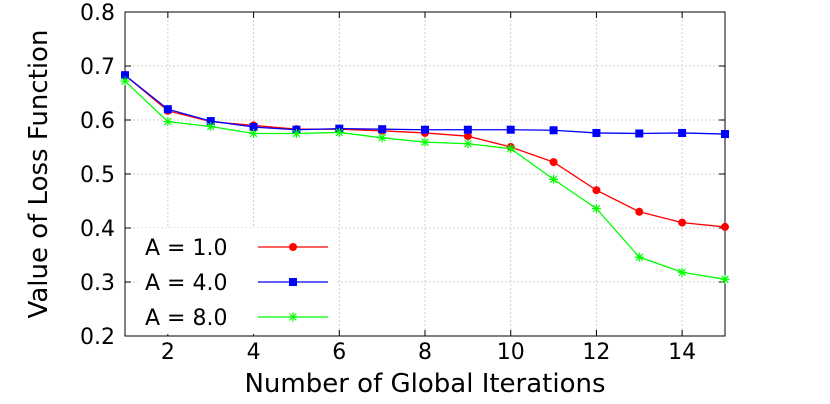 The height and width of the screenshot is (404, 830). I want to click on x-tick-label: 14, so click(682, 352).